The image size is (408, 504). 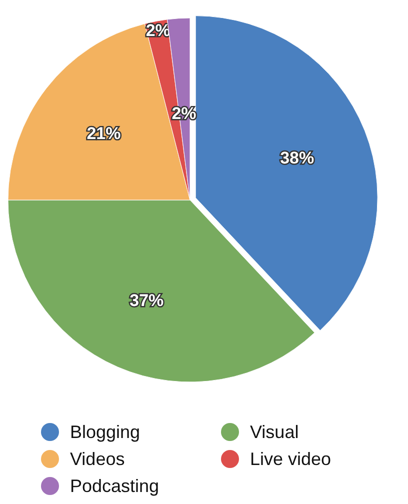 What do you see at coordinates (297, 158) in the screenshot?
I see `data-label: 38%` at bounding box center [297, 158].